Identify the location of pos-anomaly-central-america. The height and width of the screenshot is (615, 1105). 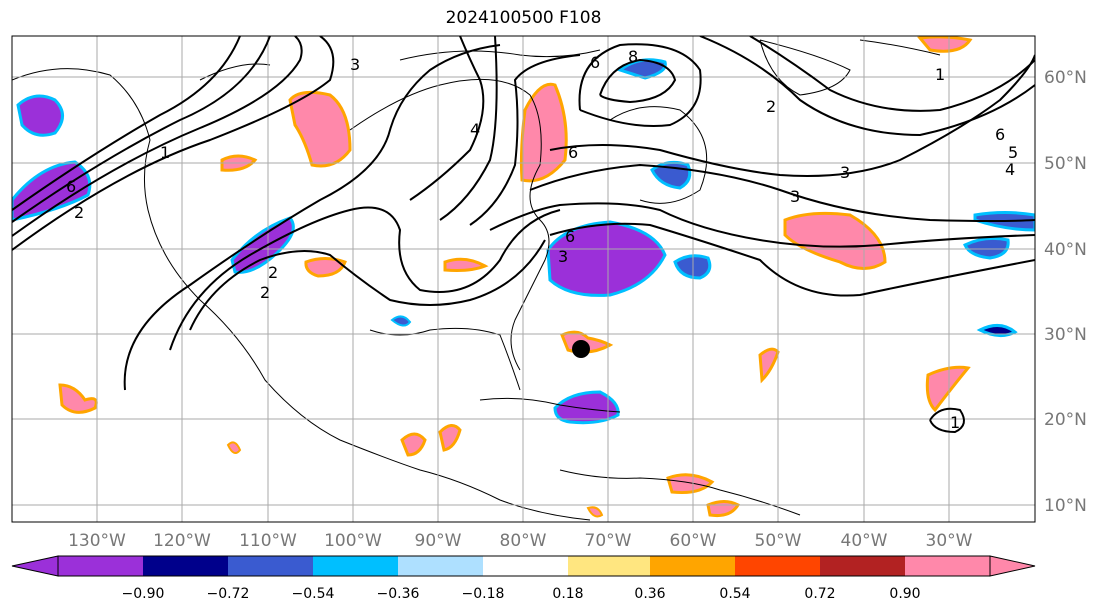
(413, 444).